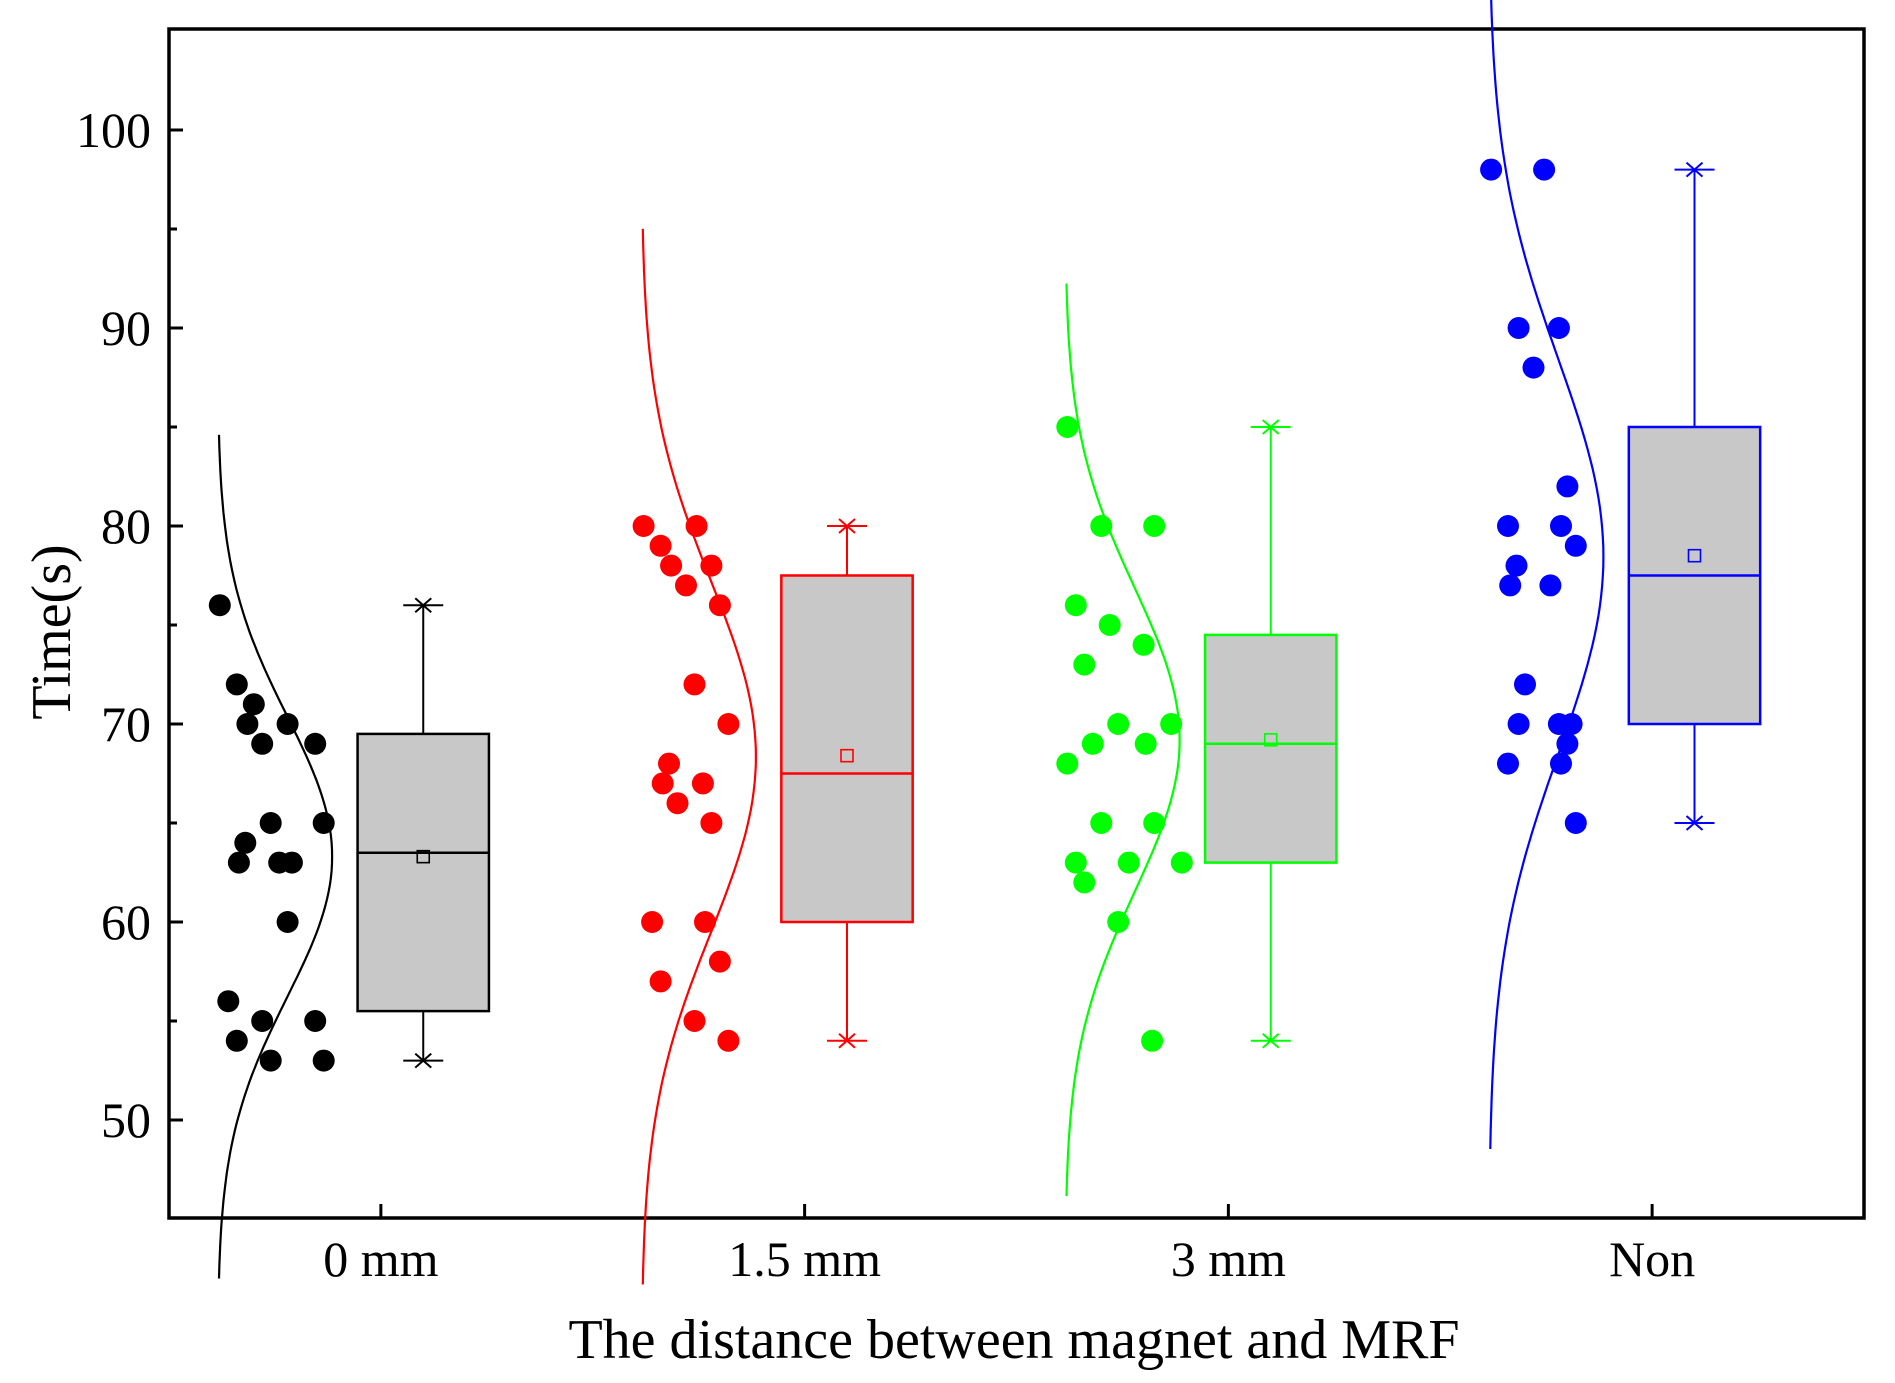 This screenshot has width=1895, height=1383. I want to click on y-tick-label: 60, so click(126, 922).